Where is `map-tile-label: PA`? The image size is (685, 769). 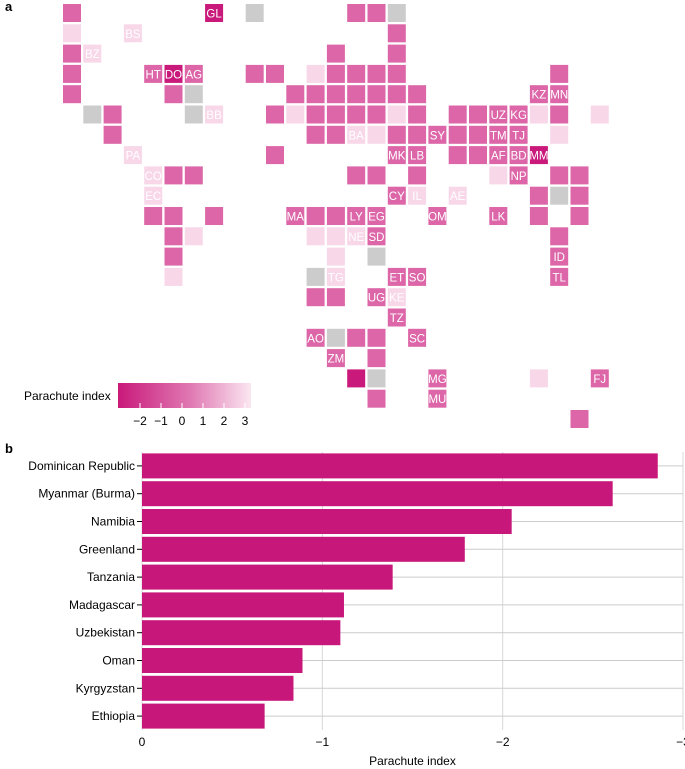
map-tile-label: PA is located at coordinates (133, 157).